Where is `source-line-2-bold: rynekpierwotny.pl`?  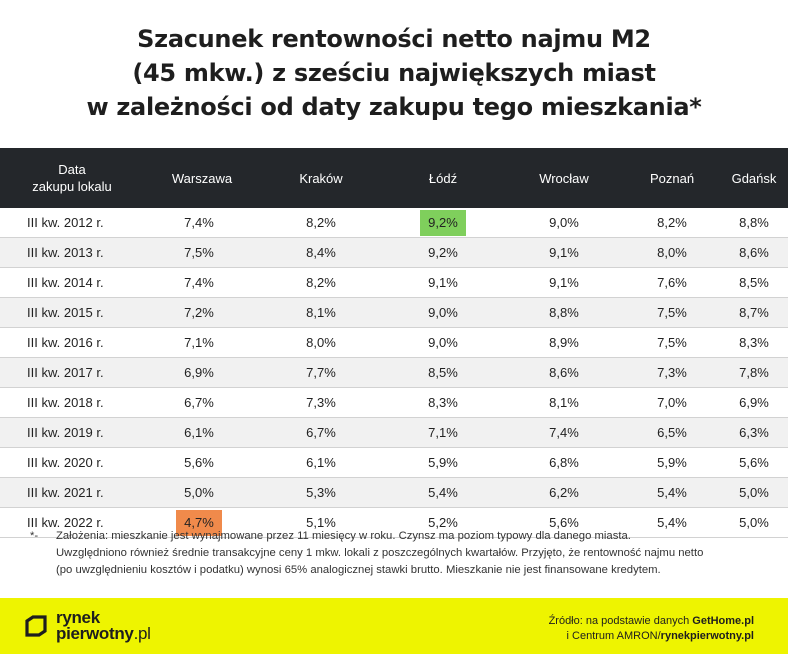
source-line-2-bold: rynekpierwotny.pl is located at coordinates (707, 636).